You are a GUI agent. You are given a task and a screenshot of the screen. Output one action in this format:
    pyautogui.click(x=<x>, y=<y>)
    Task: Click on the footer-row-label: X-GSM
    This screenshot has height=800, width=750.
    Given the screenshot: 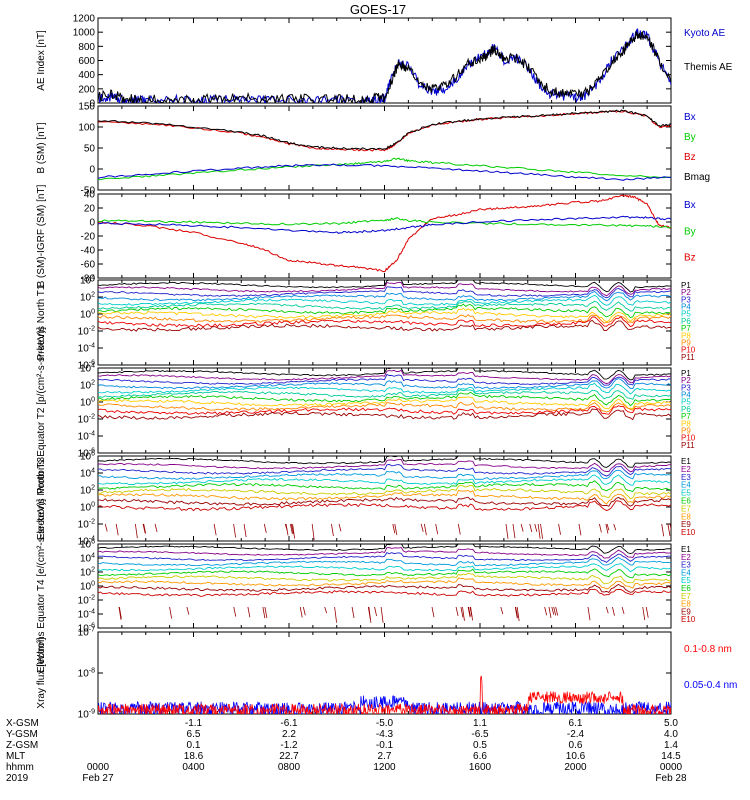 What is the action you would take?
    pyautogui.click(x=22, y=723)
    